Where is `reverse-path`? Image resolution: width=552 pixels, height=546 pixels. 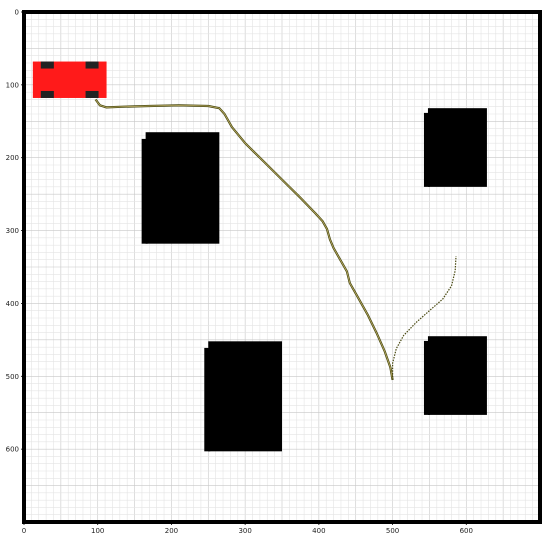
reverse-path is located at coordinates (424, 318).